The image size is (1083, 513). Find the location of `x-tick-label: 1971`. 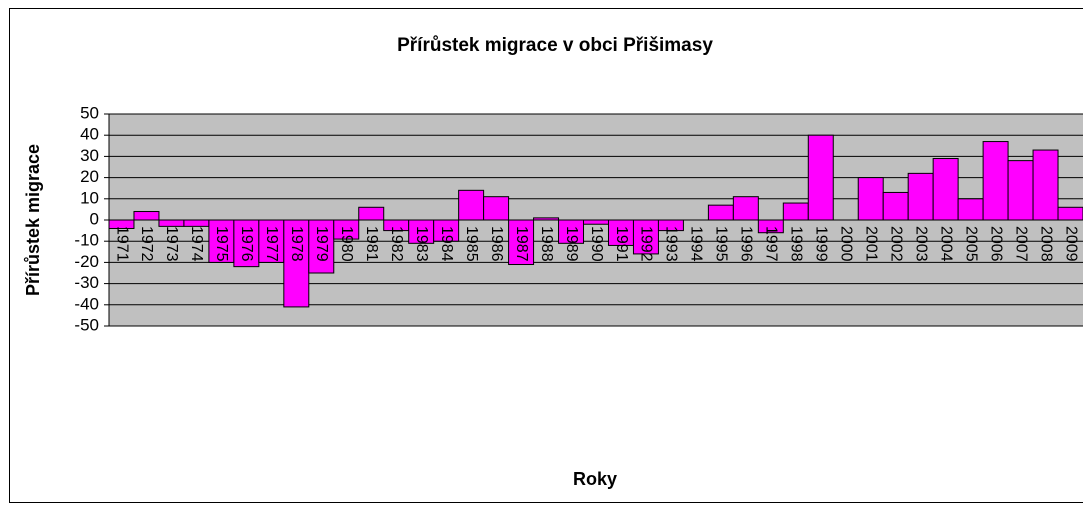

x-tick-label: 1971 is located at coordinates (121, 244).